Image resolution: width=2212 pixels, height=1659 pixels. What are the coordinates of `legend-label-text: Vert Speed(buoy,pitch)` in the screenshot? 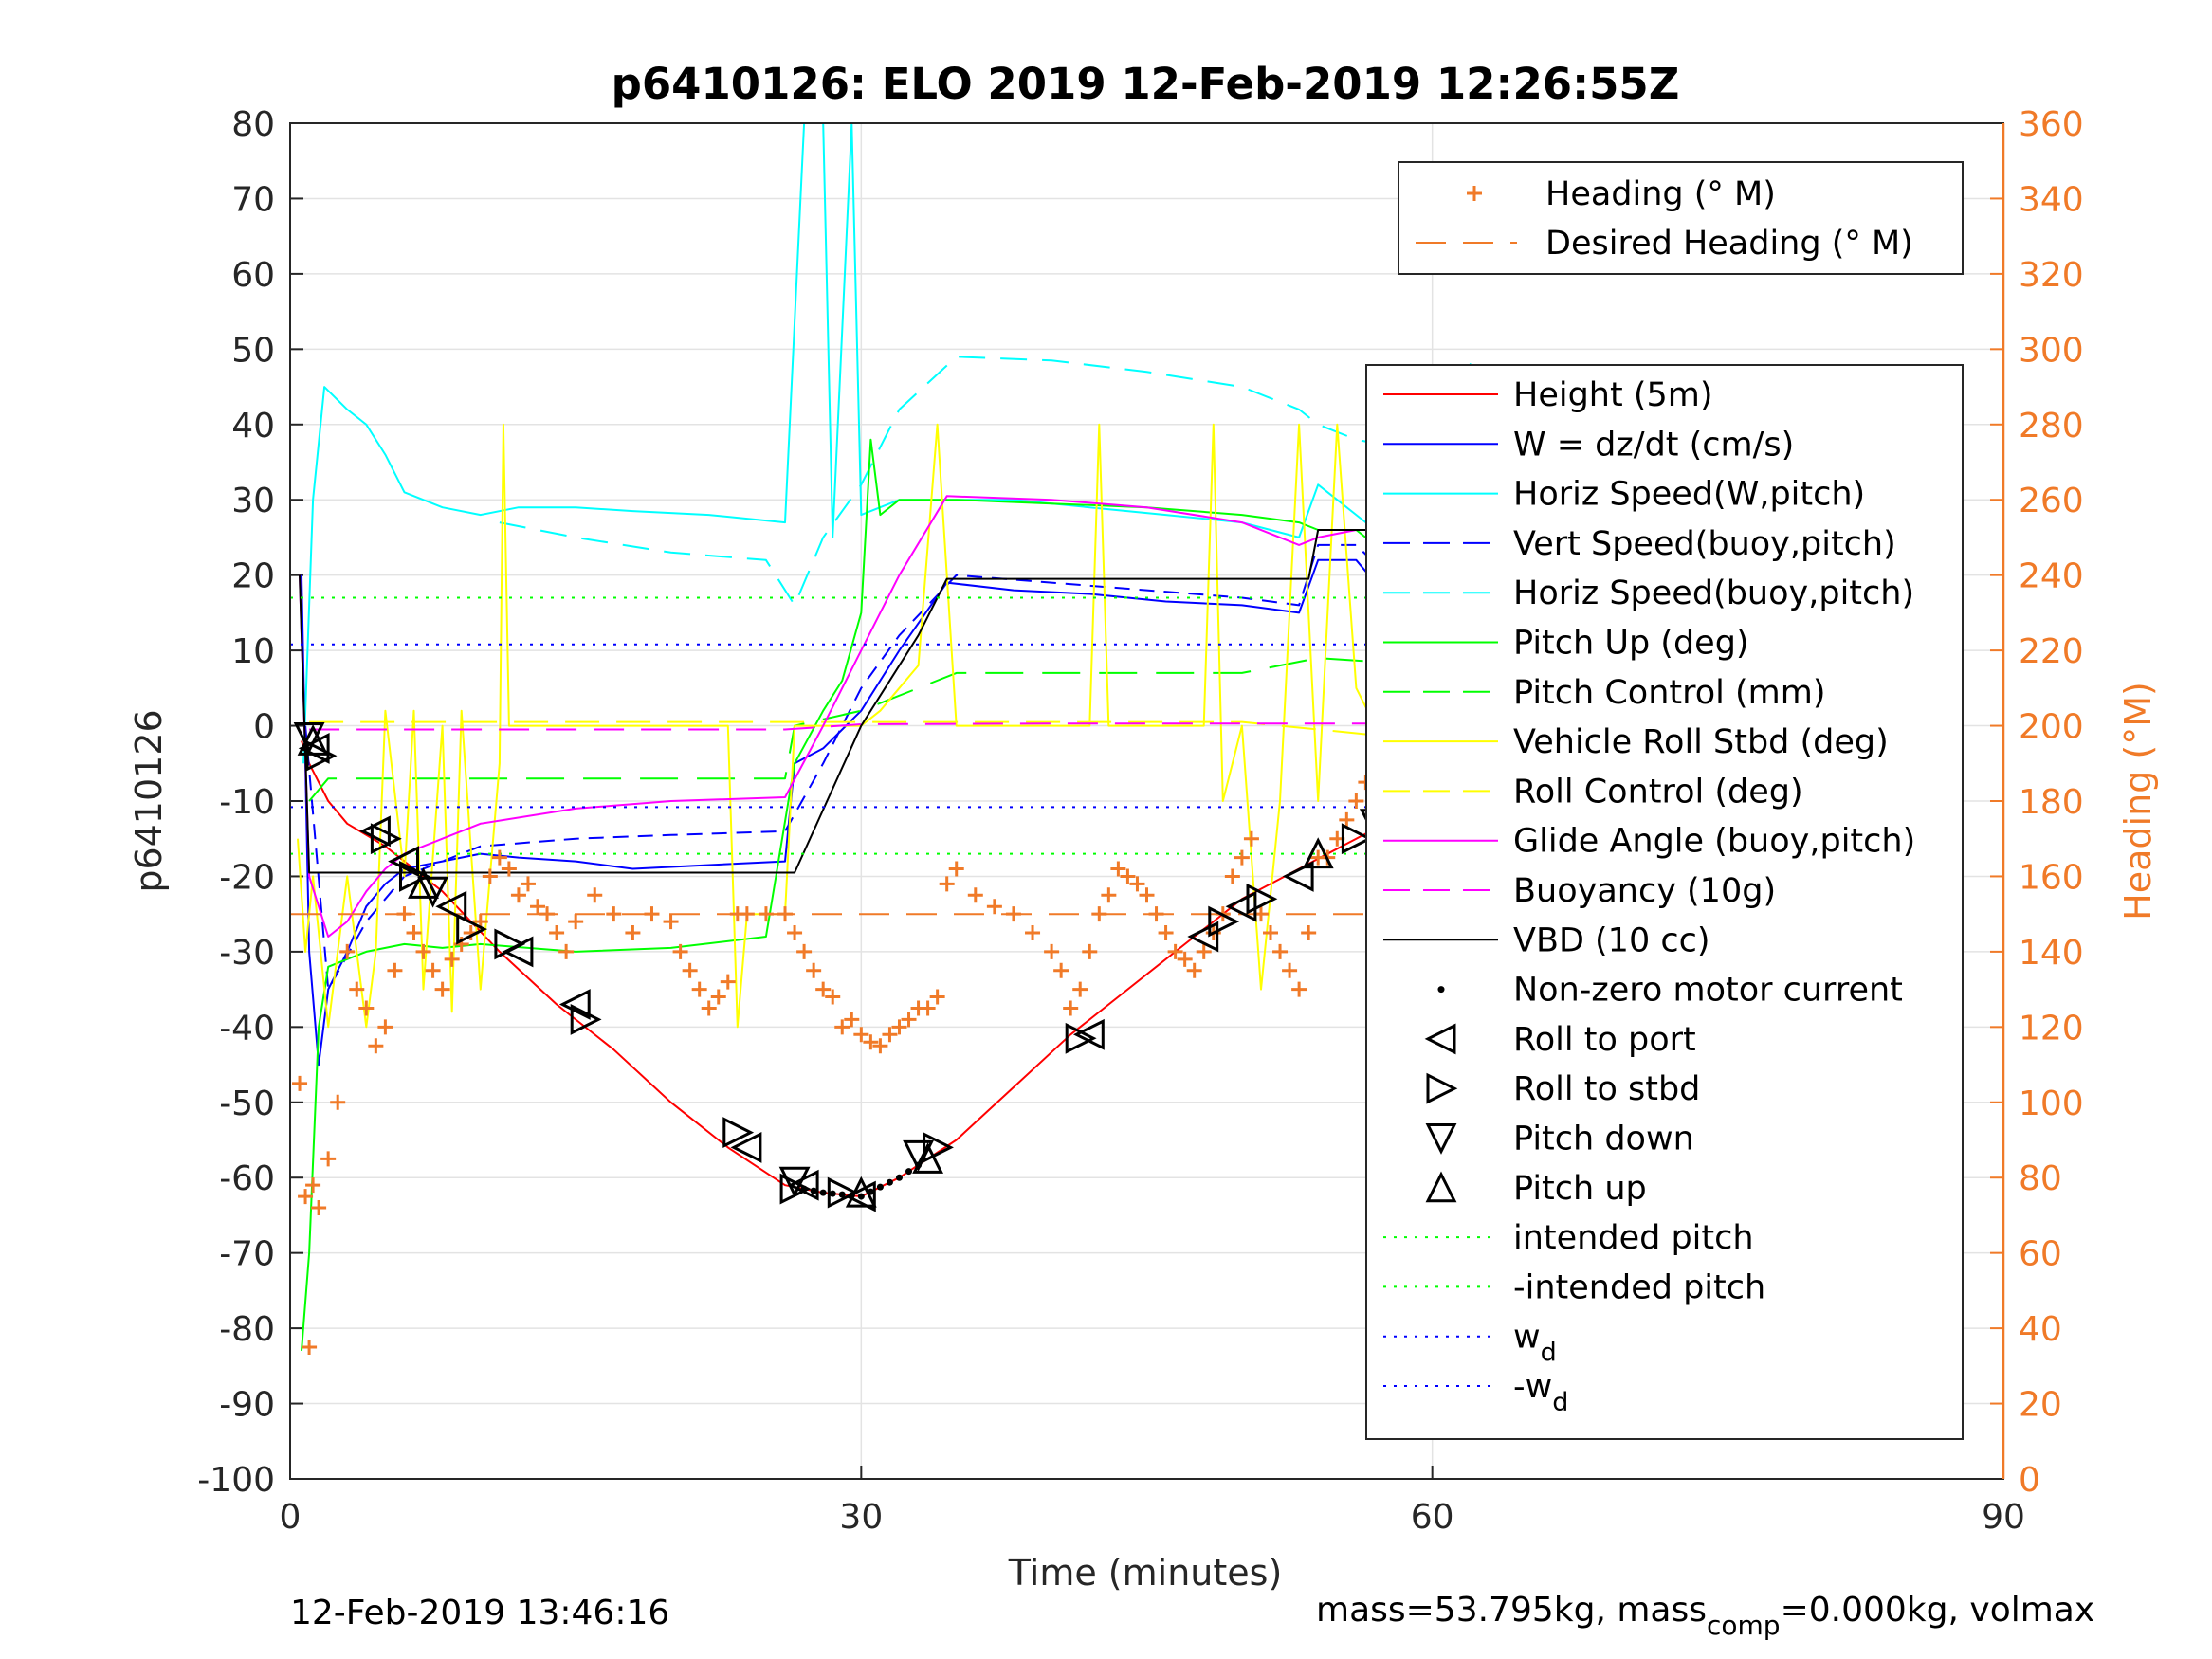 It's located at (1704, 544).